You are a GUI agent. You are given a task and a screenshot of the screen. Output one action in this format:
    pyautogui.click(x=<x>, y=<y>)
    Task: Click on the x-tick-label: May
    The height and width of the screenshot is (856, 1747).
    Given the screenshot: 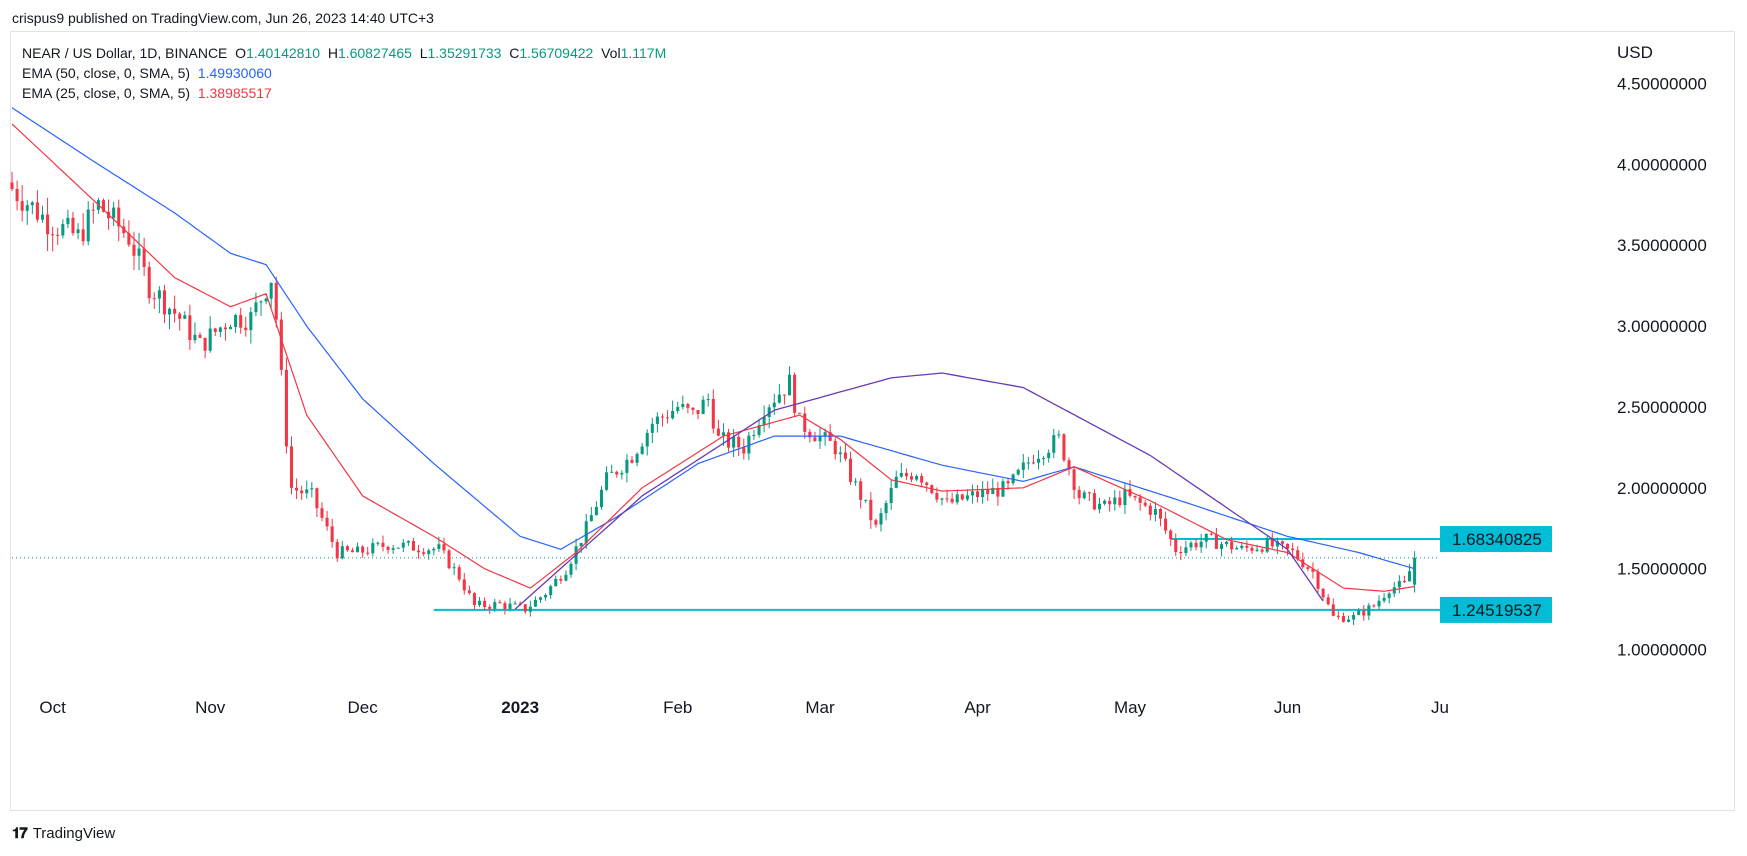 What is the action you would take?
    pyautogui.click(x=1130, y=707)
    